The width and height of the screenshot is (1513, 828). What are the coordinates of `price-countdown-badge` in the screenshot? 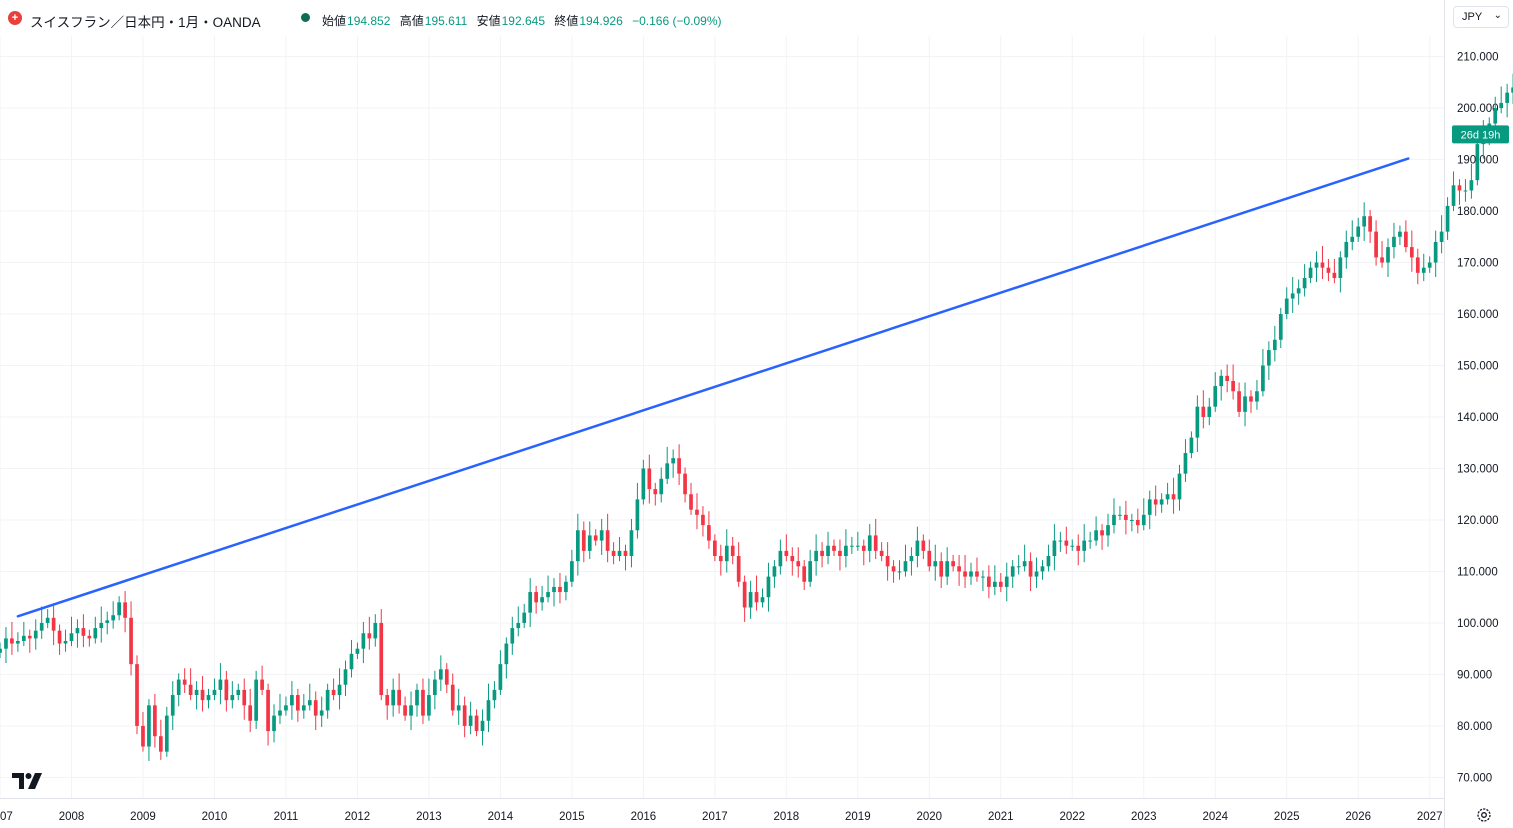 It's located at (1480, 134).